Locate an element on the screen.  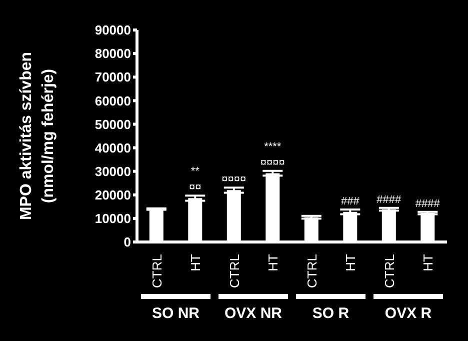
data-label: ¤¤¤¤ is located at coordinates (234, 180).